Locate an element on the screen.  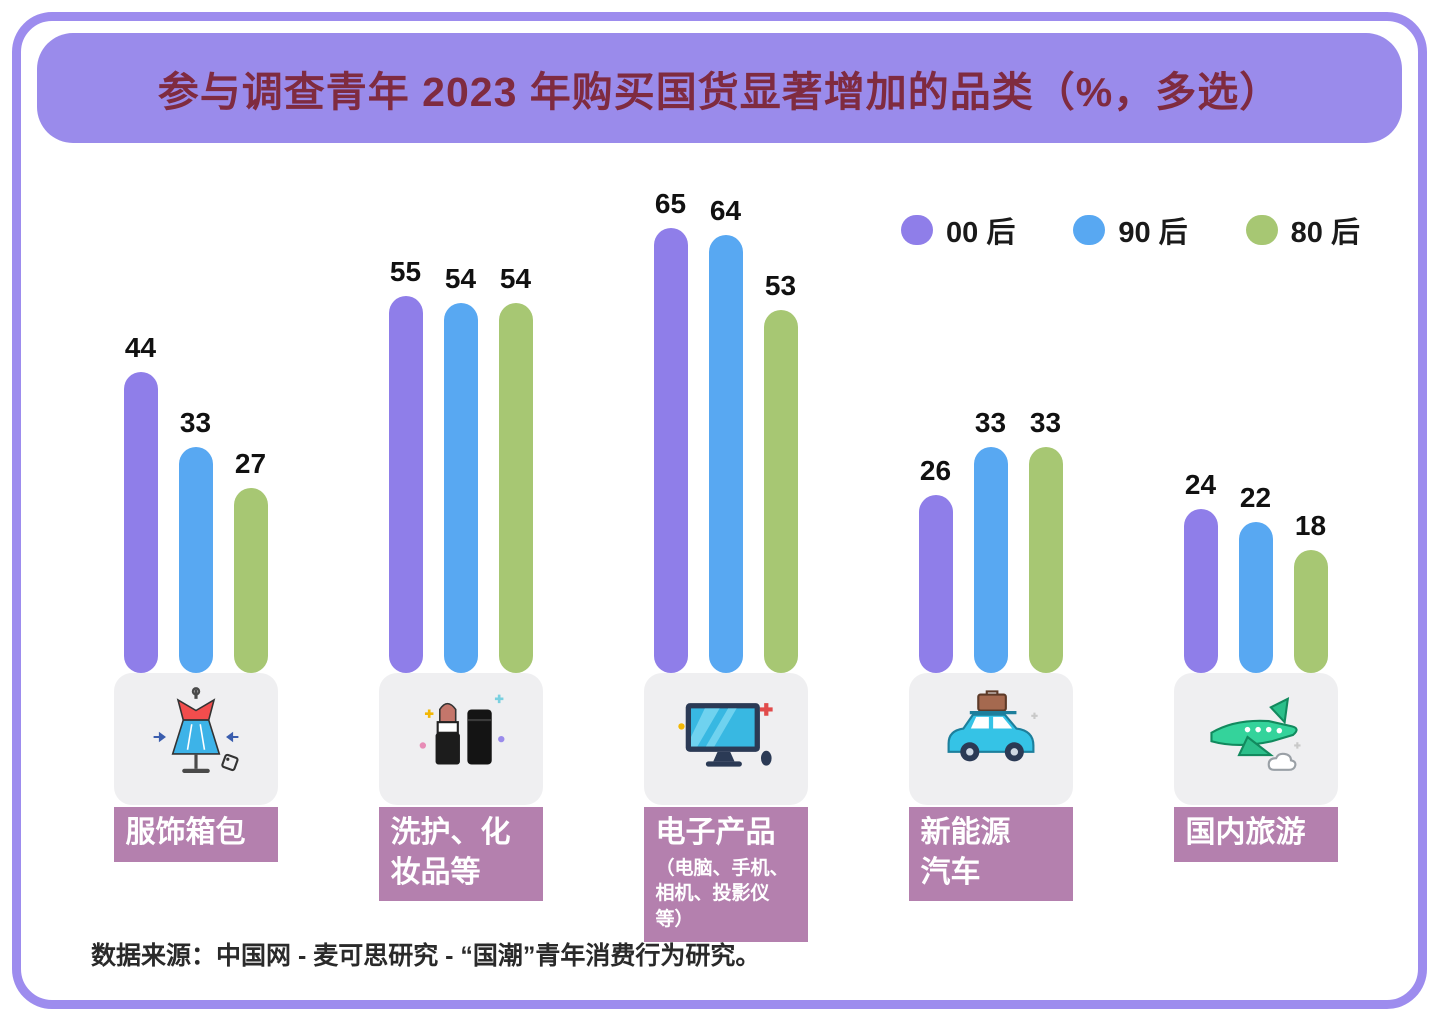
legend-label: 90 后 is located at coordinates (1153, 233).